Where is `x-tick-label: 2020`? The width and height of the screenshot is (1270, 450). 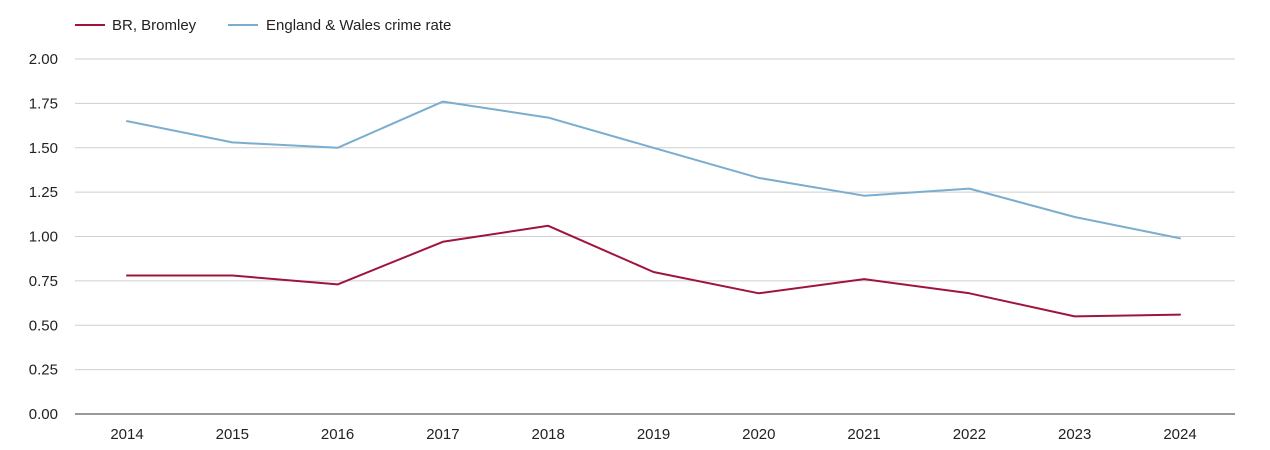 x-tick-label: 2020 is located at coordinates (758, 434).